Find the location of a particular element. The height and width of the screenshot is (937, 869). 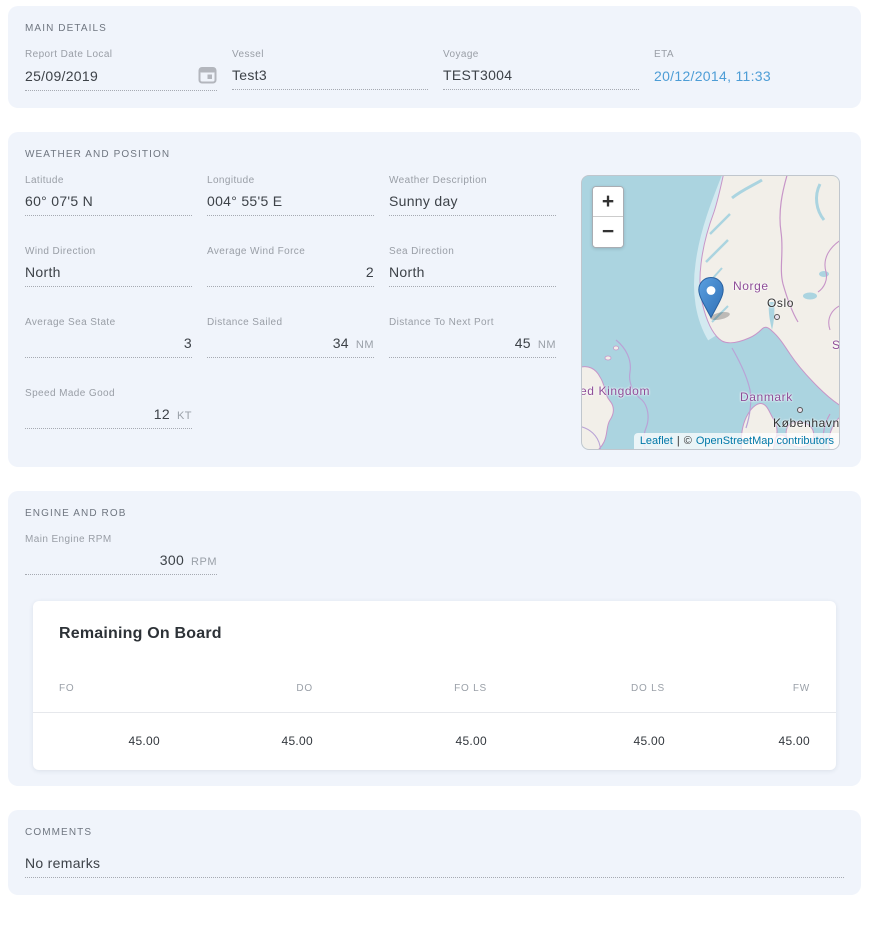

weather-description-value: Sunny day is located at coordinates (423, 201).